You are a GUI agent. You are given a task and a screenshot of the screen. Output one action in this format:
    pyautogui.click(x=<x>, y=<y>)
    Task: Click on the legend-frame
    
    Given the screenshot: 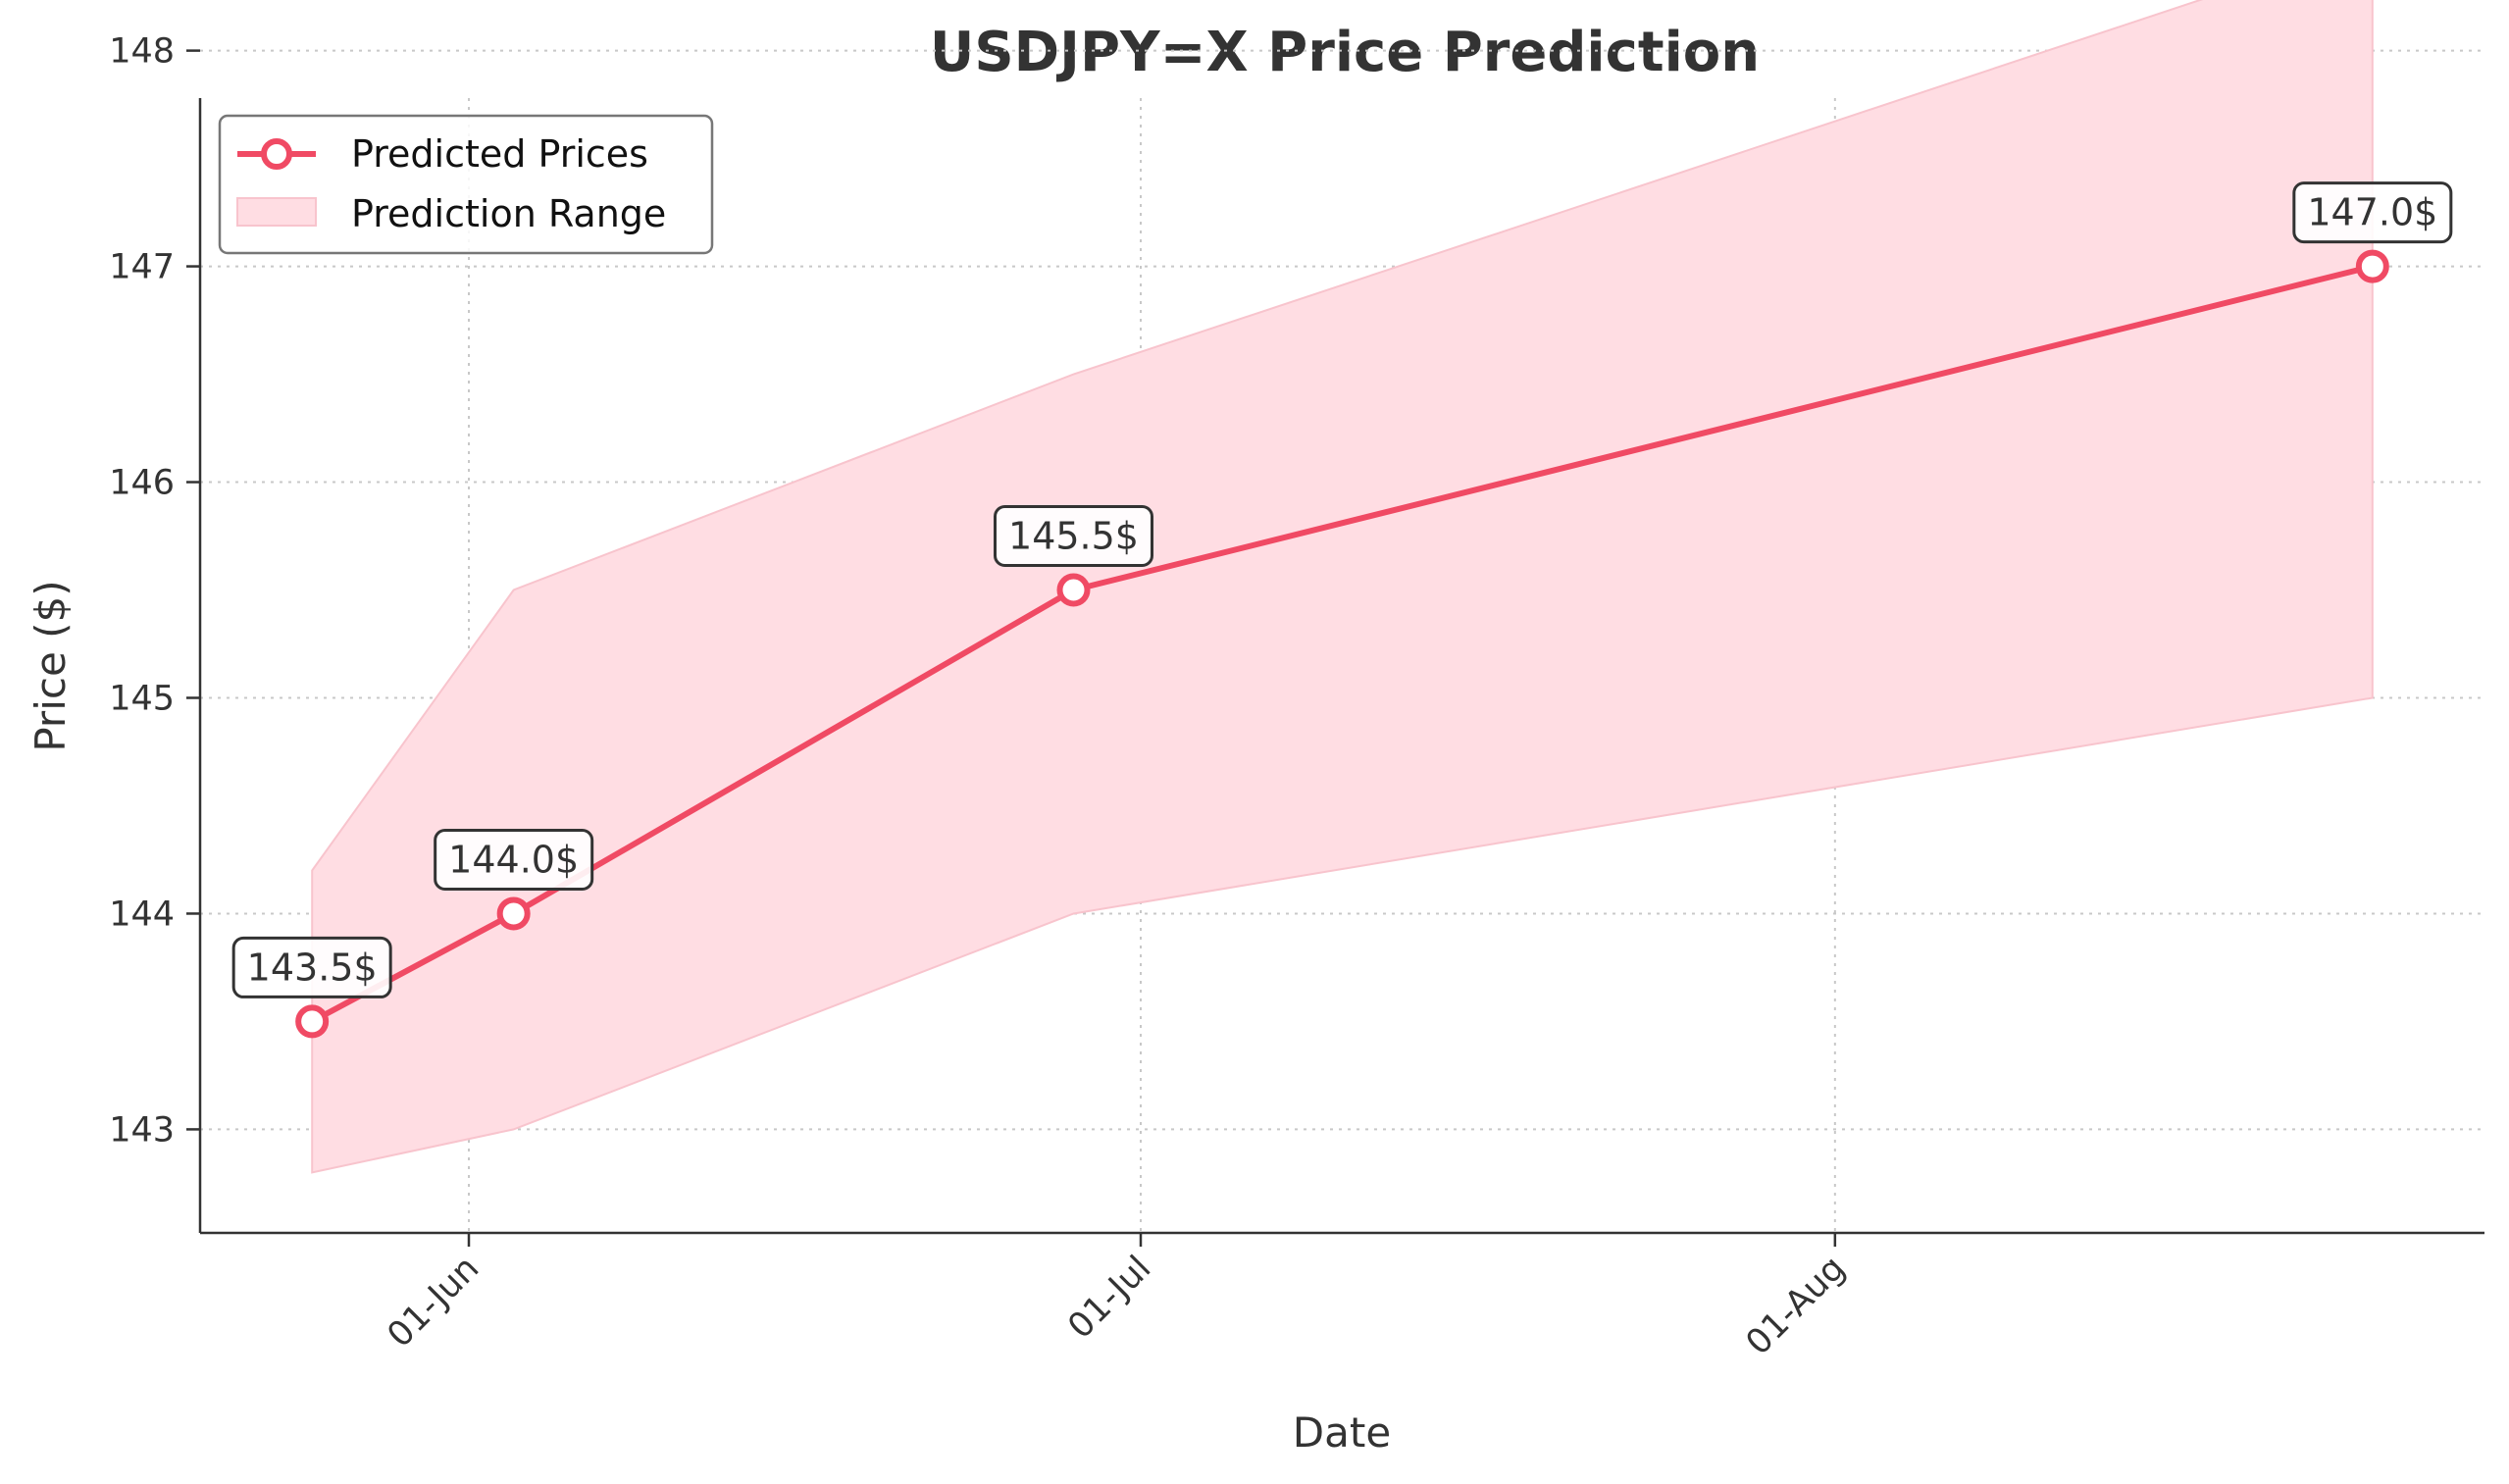 What is the action you would take?
    pyautogui.click(x=466, y=184)
    